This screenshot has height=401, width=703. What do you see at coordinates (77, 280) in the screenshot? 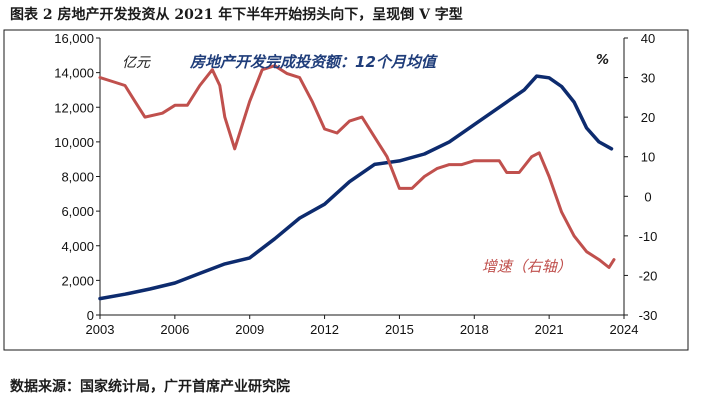
I see `left-axis-tick-label: 2,000` at bounding box center [77, 280].